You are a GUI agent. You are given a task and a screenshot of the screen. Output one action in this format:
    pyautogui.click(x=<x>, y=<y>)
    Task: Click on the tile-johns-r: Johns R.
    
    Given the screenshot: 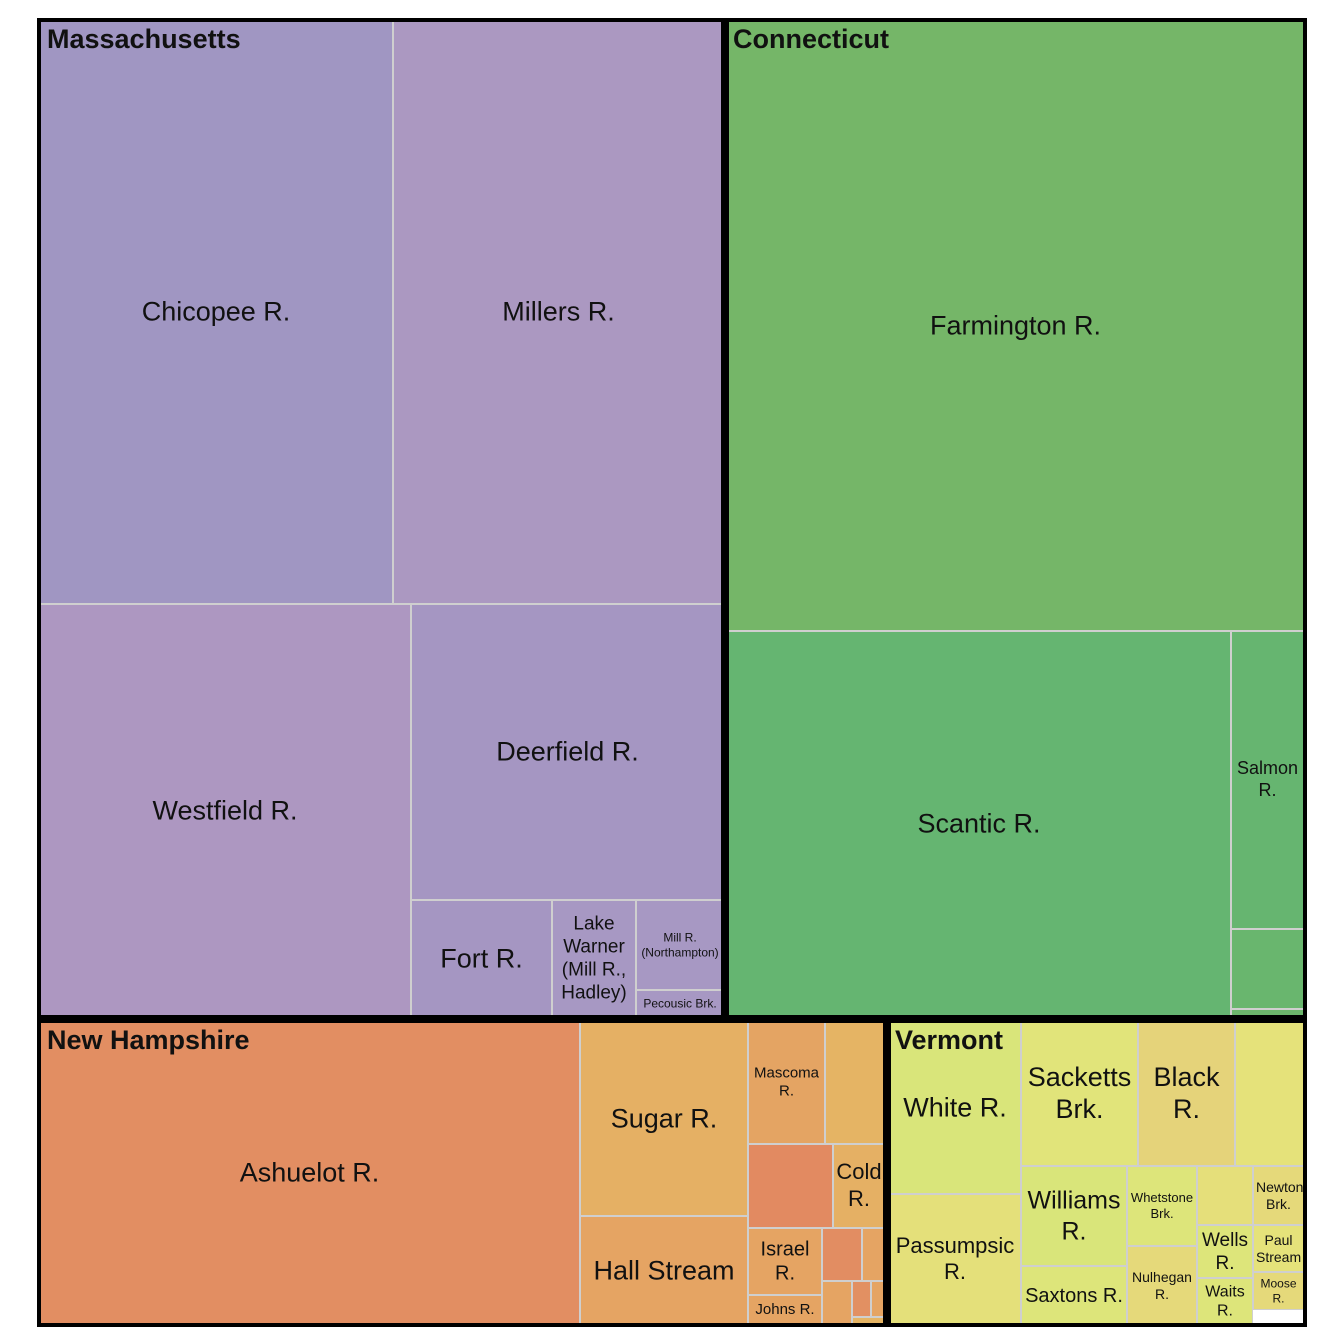 What is the action you would take?
    pyautogui.click(x=785, y=1310)
    